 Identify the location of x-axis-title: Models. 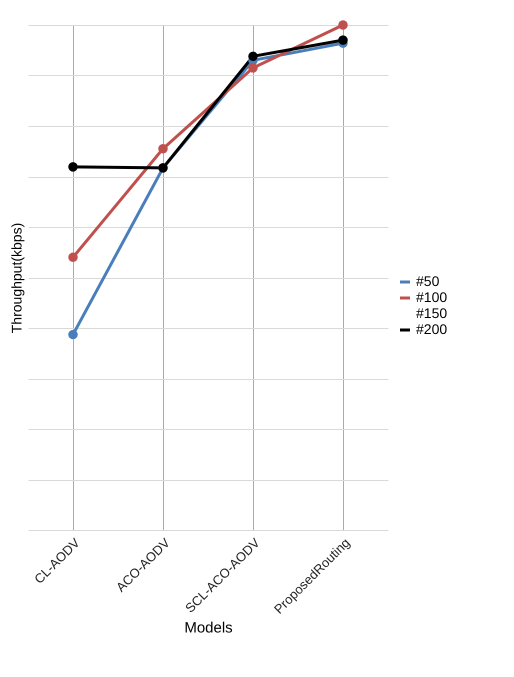
(208, 628).